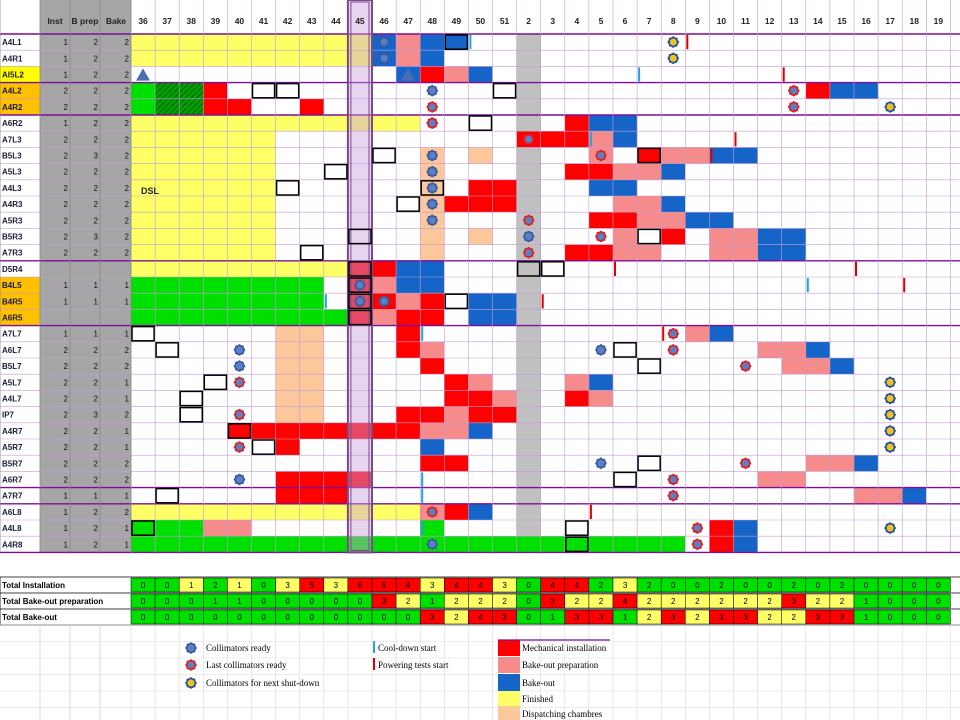 This screenshot has height=720, width=960. Describe the element at coordinates (938, 617) in the screenshot. I see `total-cell` at that location.